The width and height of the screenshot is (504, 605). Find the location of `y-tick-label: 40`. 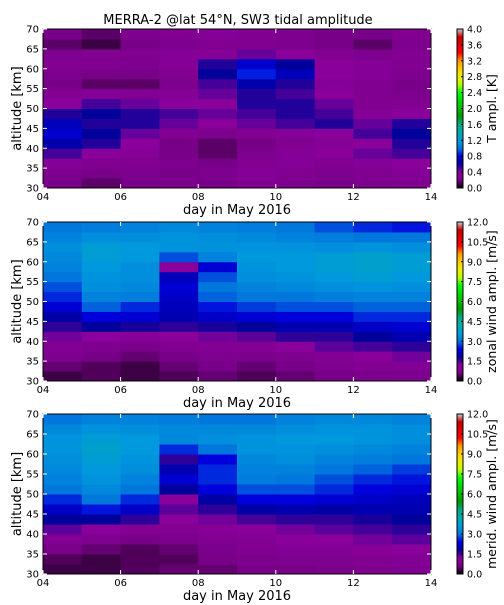

y-tick-label: 40 is located at coordinates (32, 149).